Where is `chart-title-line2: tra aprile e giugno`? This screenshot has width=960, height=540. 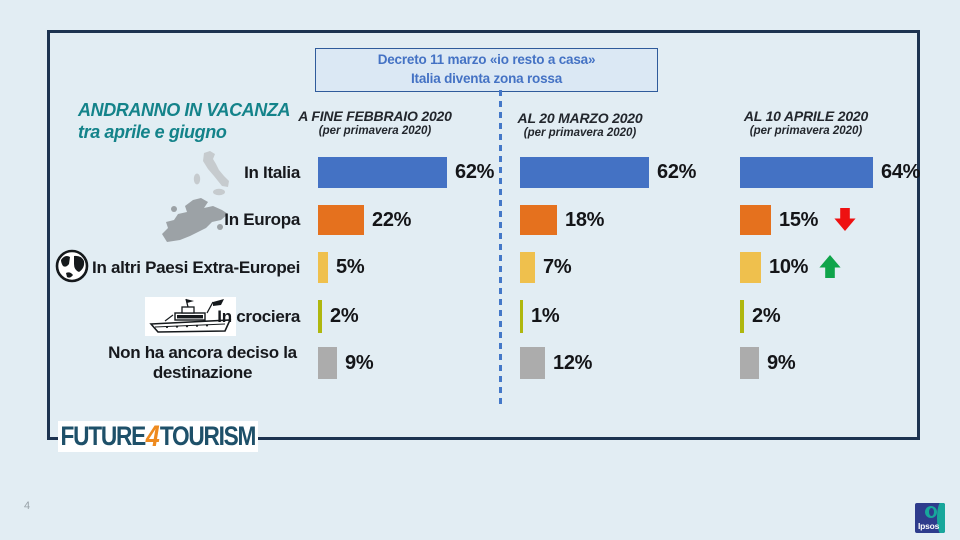 chart-title-line2: tra aprile e giugno is located at coordinates (152, 131).